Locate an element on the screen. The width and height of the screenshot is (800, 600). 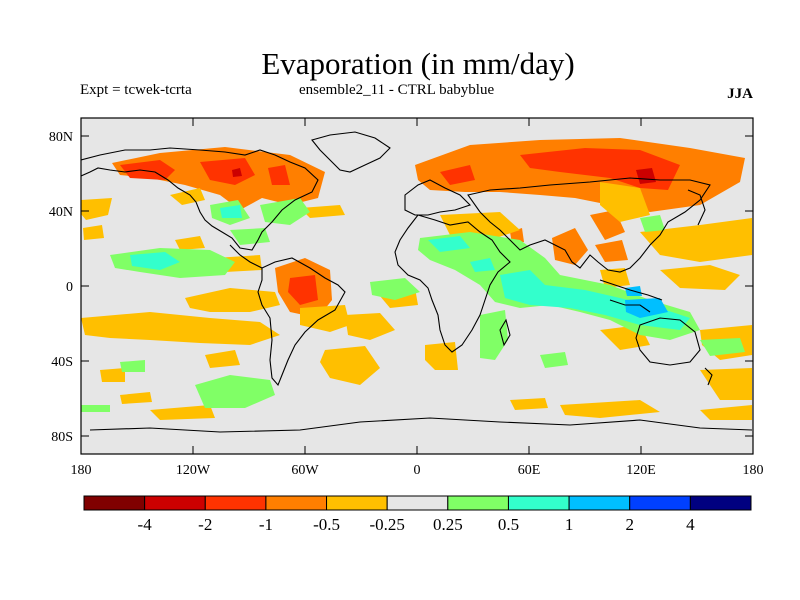
colorbar: -4 -2 -1 -0.5 -0.25 0.25 0.5 1 2 4 is located at coordinates (417, 514).